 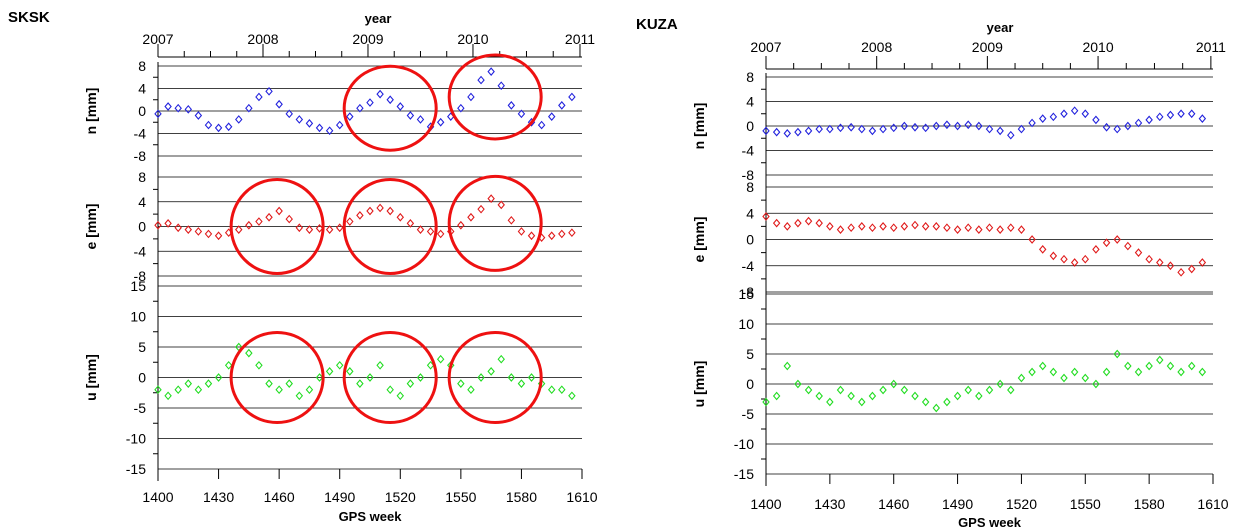 What do you see at coordinates (750, 126) in the screenshot?
I see `y-tick-label: 0` at bounding box center [750, 126].